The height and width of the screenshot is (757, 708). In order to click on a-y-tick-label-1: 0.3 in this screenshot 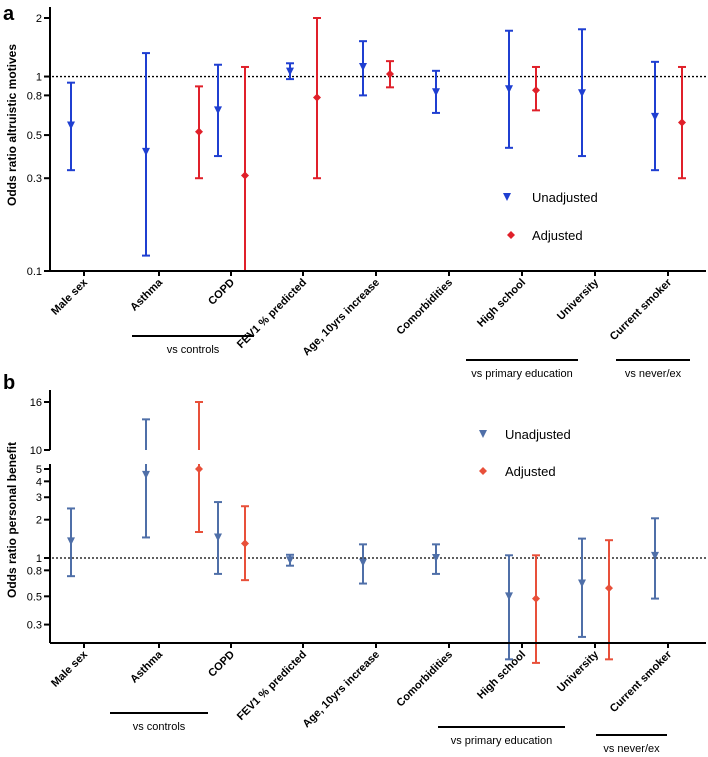, I will do `click(34, 179)`.